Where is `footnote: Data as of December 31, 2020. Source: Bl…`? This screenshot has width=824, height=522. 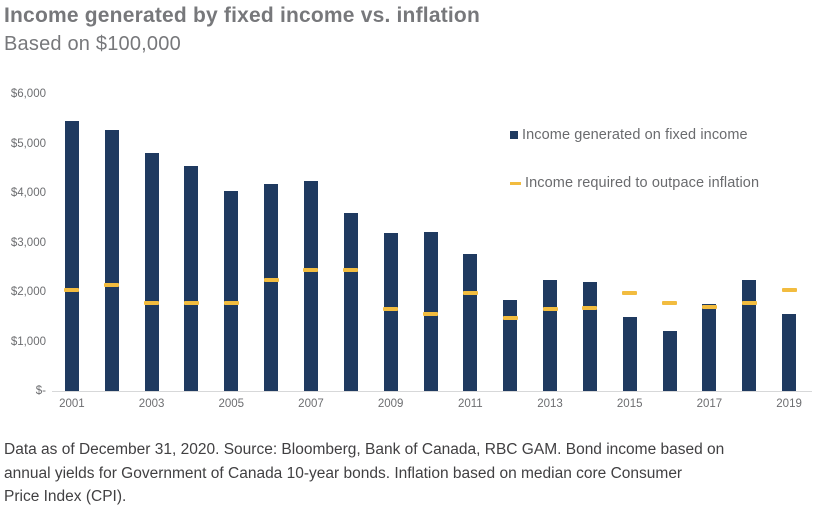 footnote: Data as of December 31, 2020. Source: Bl… is located at coordinates (404, 473).